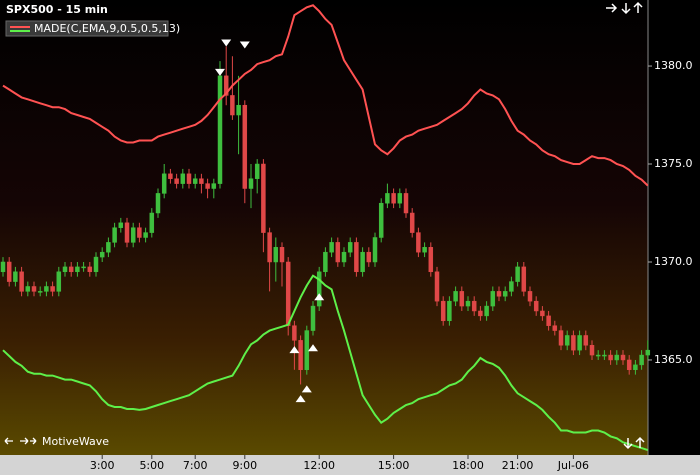 This screenshot has width=700, height=475. Describe the element at coordinates (57, 9) in the screenshot. I see `chart-title: SPX500 - 15 min` at that location.